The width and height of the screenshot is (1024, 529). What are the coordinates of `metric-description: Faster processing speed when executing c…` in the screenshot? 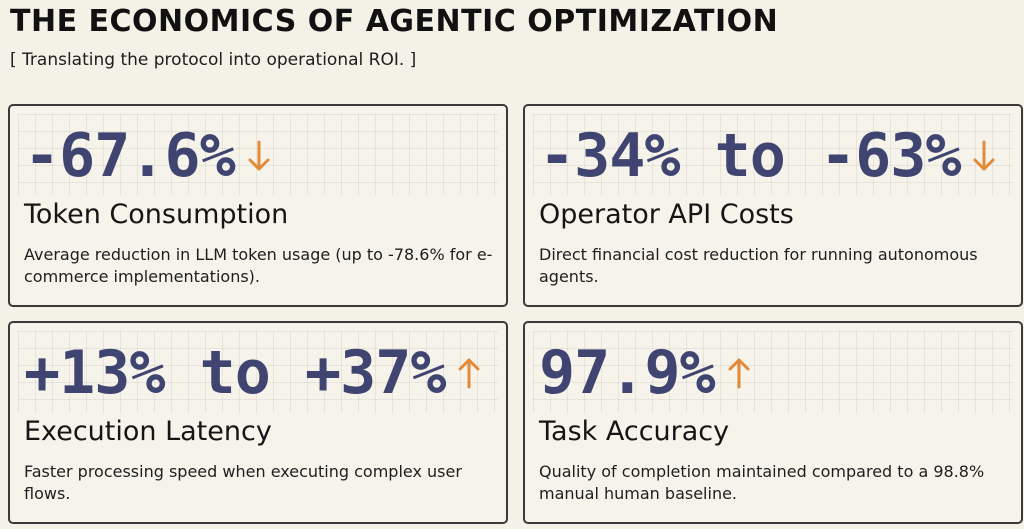 It's located at (243, 482).